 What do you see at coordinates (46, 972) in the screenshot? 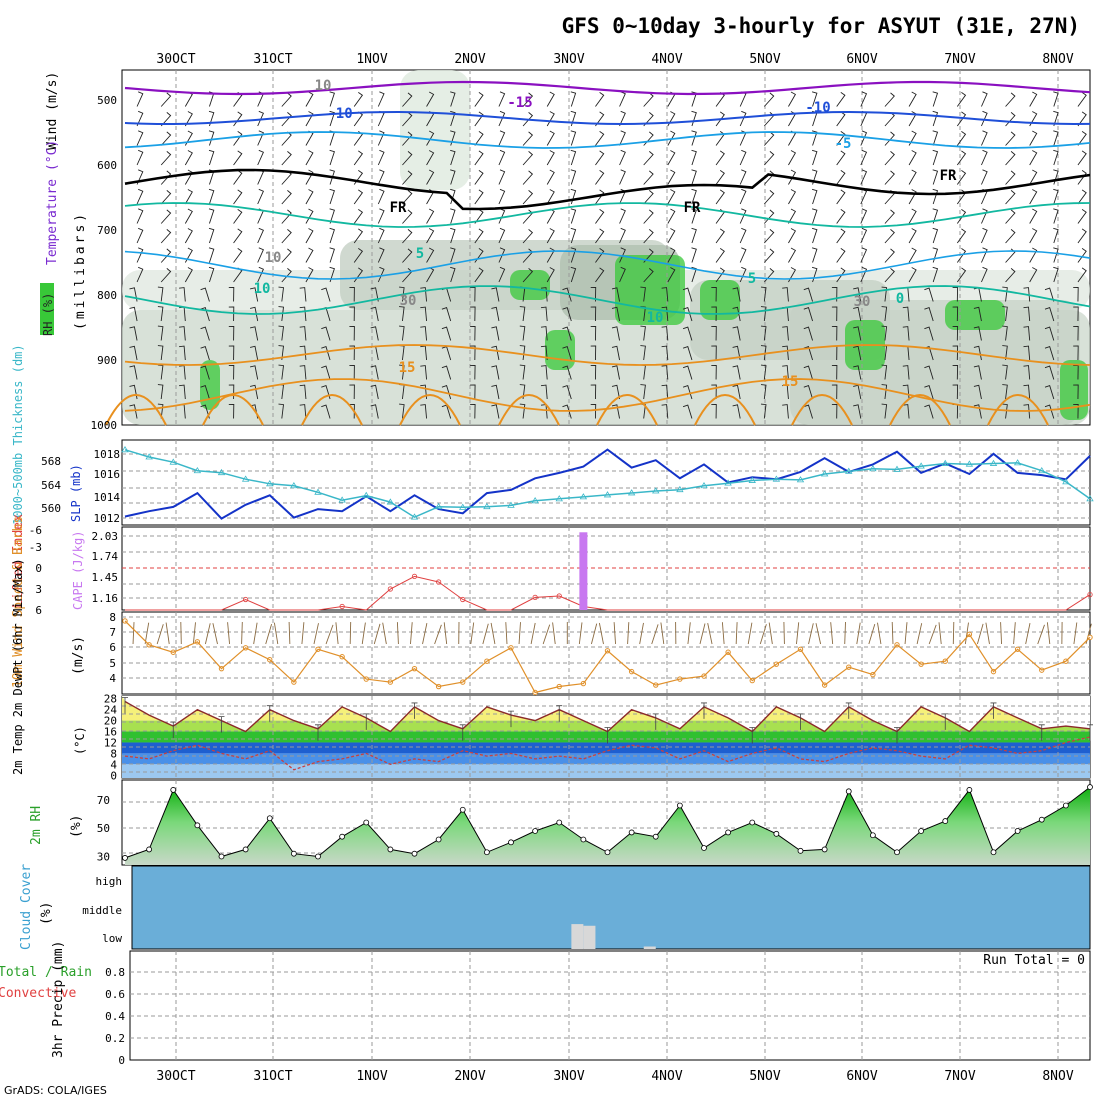
I see `ylabel-total-rain: Total / Rain` at bounding box center [46, 972].